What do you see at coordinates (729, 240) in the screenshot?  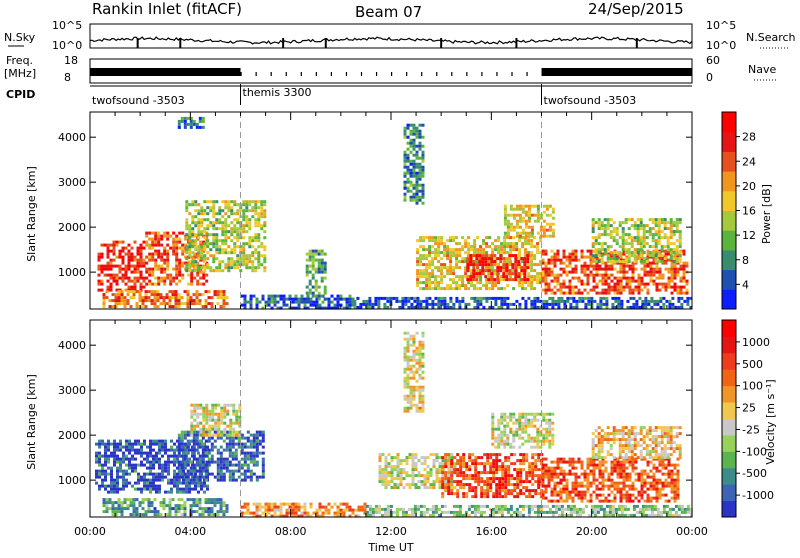 I see `power-colorbar-swatch` at bounding box center [729, 240].